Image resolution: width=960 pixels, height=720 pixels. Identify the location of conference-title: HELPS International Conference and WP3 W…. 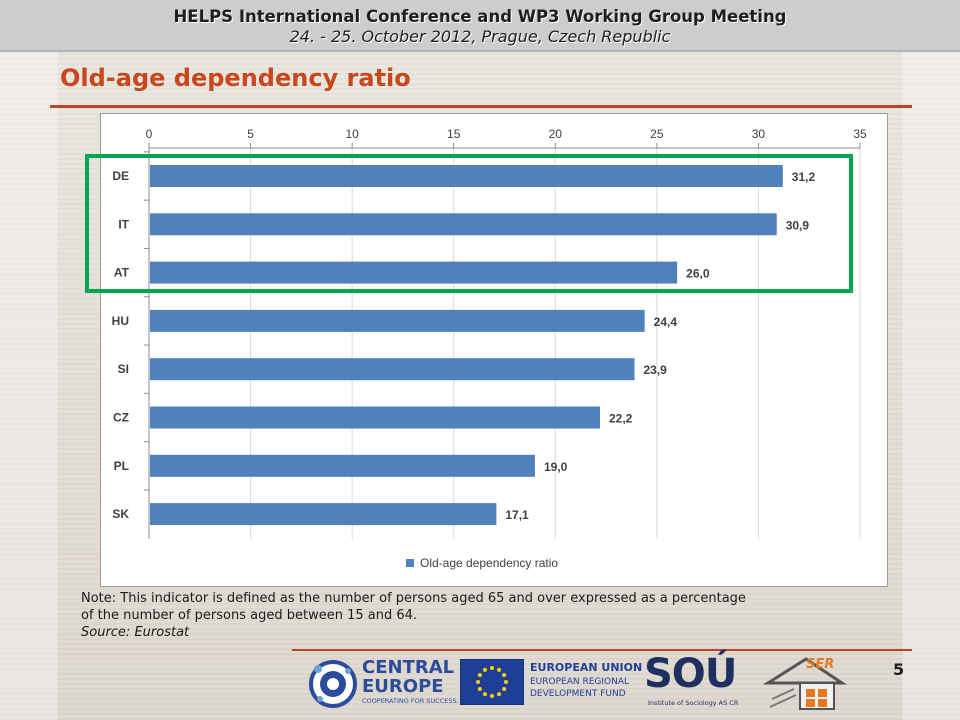
(480, 16).